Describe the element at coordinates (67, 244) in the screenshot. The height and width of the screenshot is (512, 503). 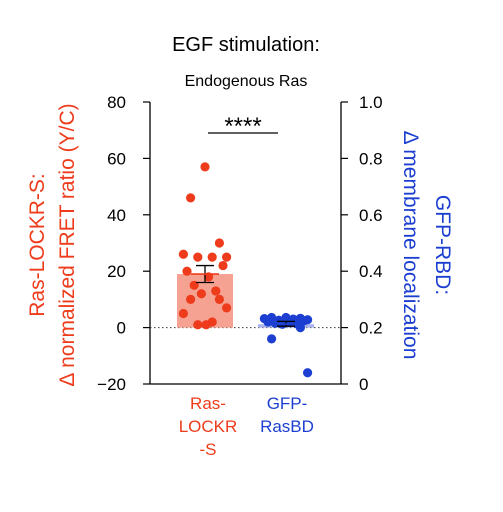
I see `left-axis-label-line2: Δ normalized FRET ratio (Y/C)` at that location.